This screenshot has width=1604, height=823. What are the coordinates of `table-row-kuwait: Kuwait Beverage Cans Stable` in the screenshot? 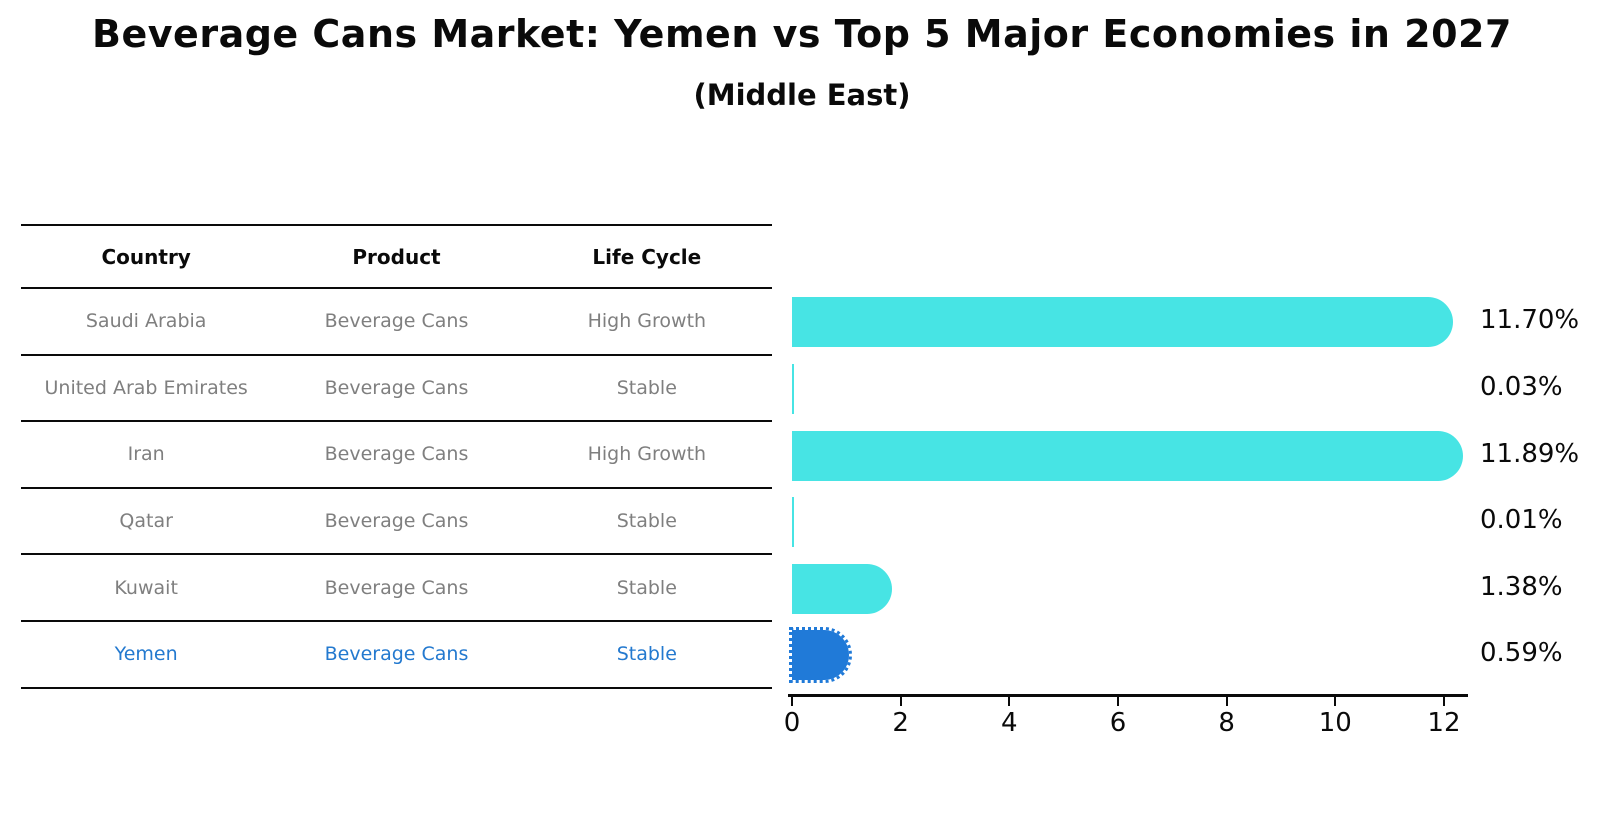 It's located at (396, 588).